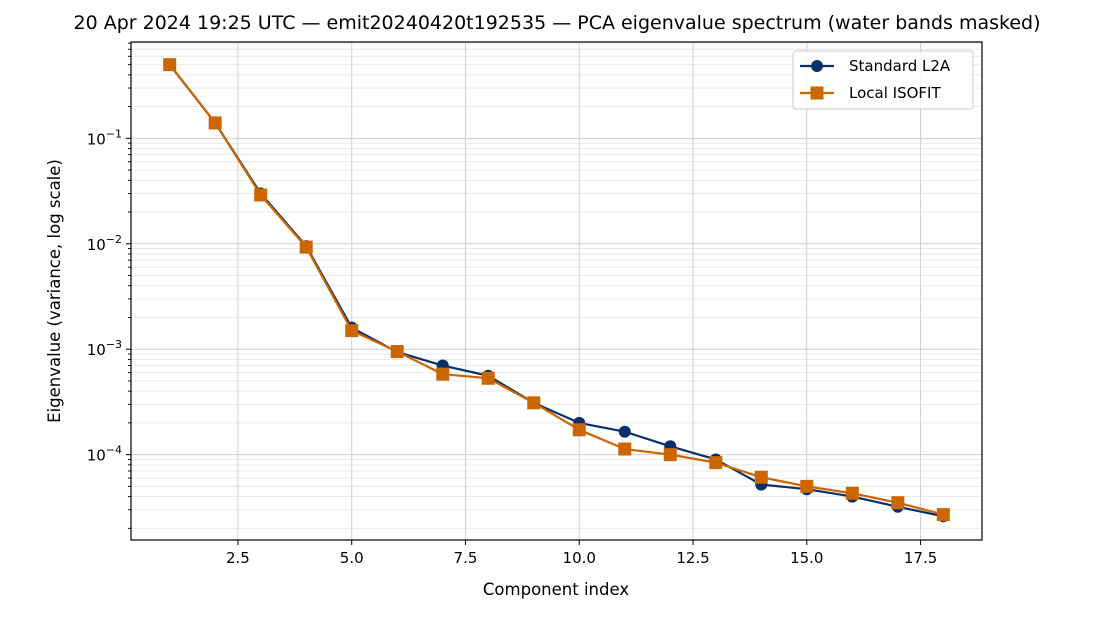 Image resolution: width=1115 pixels, height=618 pixels. I want to click on y-tick-label: 10⁻⁴, so click(104, 454).